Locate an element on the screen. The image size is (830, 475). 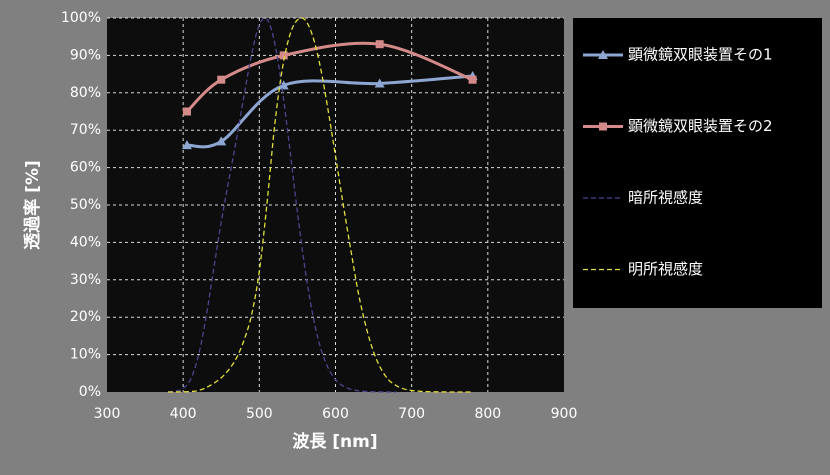
legend-label: 顕微鏡双眼装置その2 is located at coordinates (700, 126).